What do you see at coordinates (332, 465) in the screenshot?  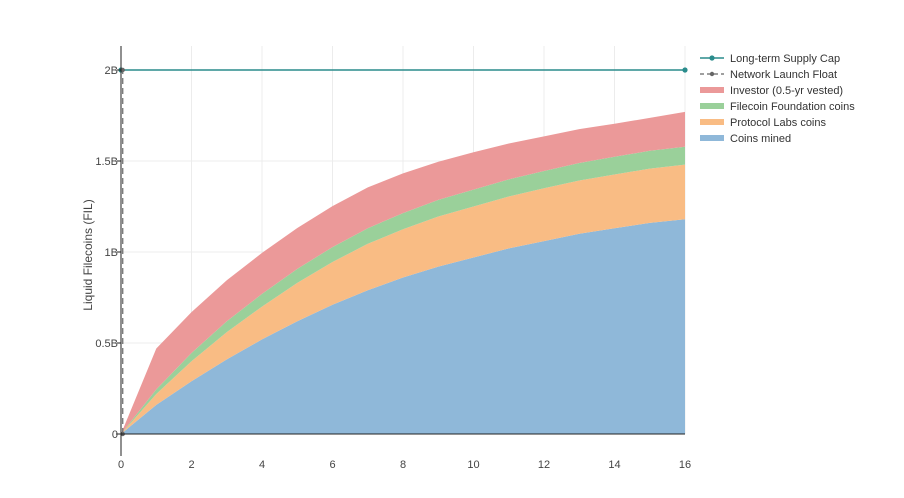 I see `x-tick-label: 6` at bounding box center [332, 465].